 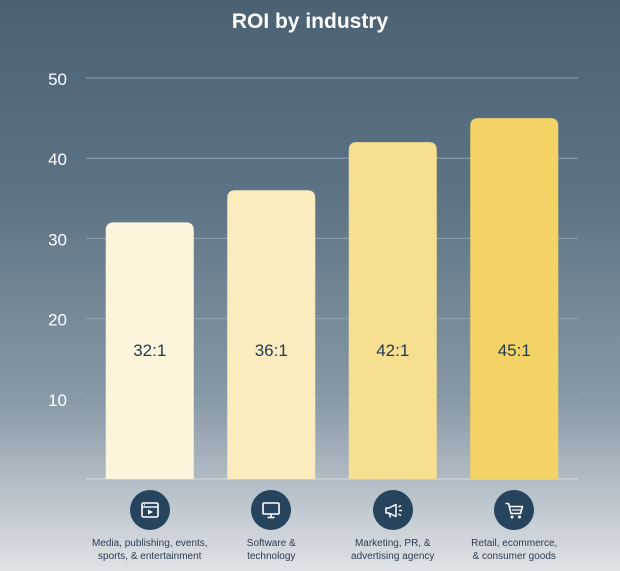 What do you see at coordinates (271, 350) in the screenshot?
I see `bar-data-label: 36:1` at bounding box center [271, 350].